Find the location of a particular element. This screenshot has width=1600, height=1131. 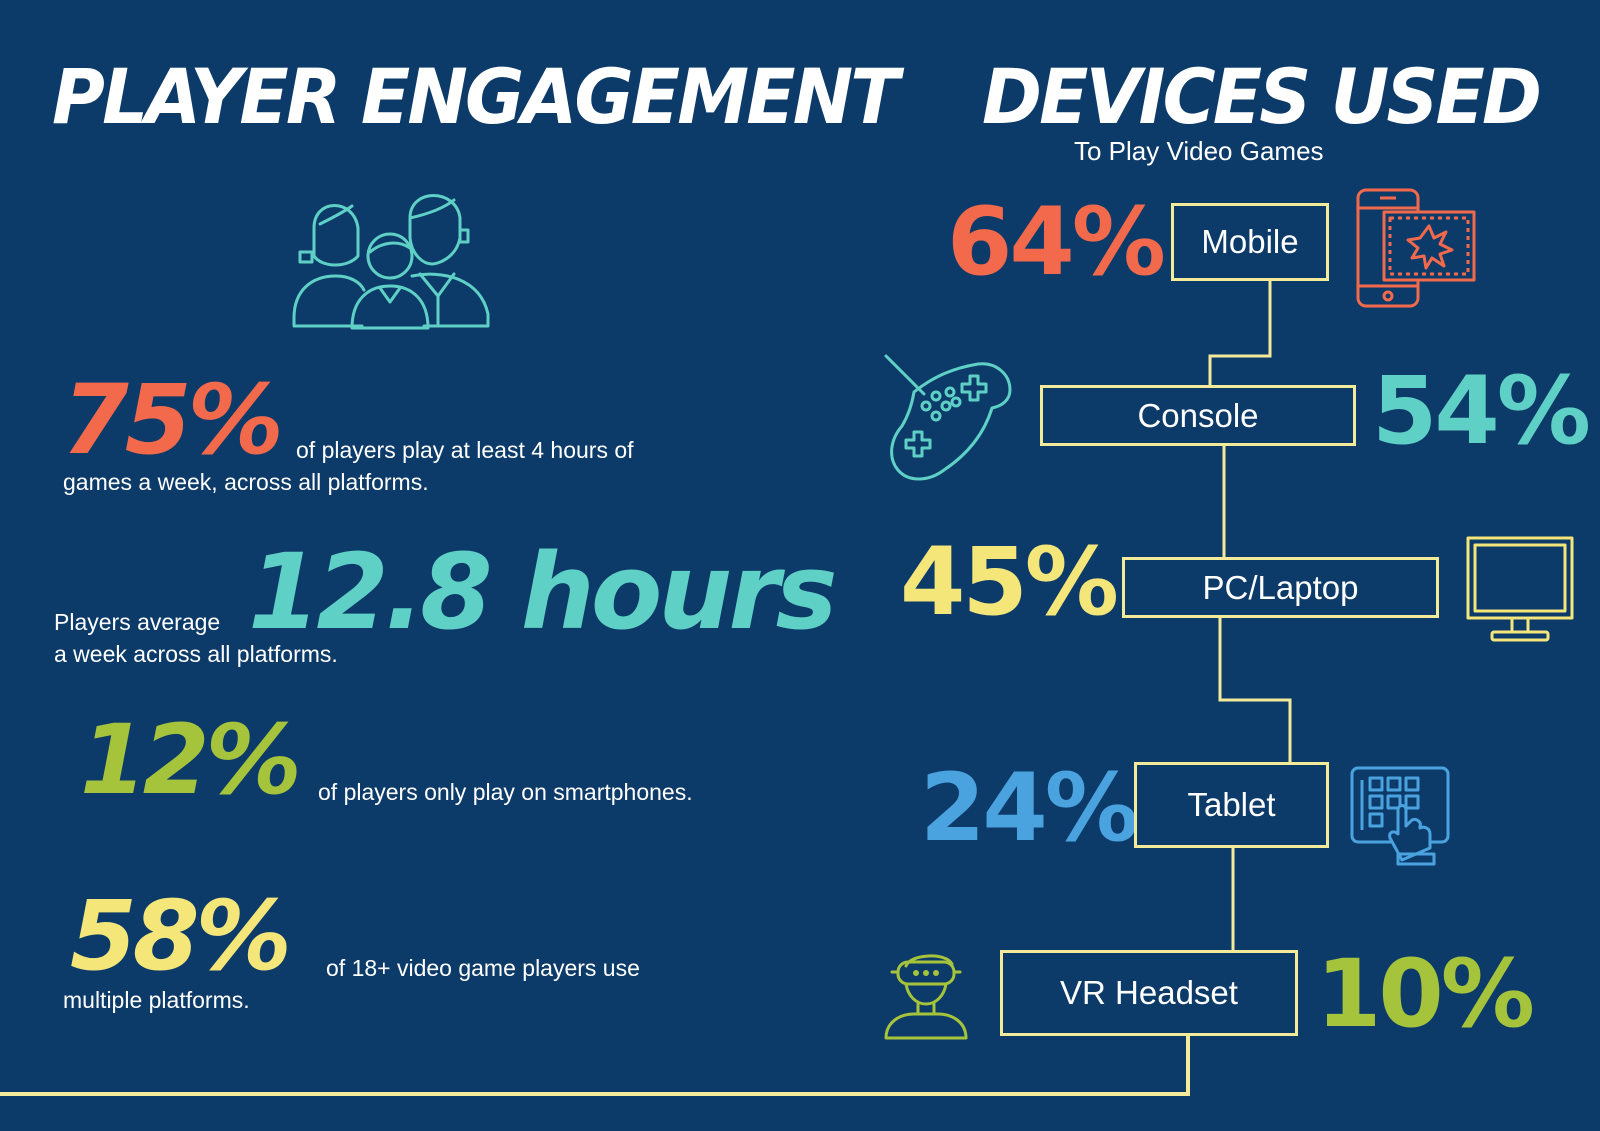

stat-average-desc-line2: a week across all platforms. is located at coordinates (196, 654).